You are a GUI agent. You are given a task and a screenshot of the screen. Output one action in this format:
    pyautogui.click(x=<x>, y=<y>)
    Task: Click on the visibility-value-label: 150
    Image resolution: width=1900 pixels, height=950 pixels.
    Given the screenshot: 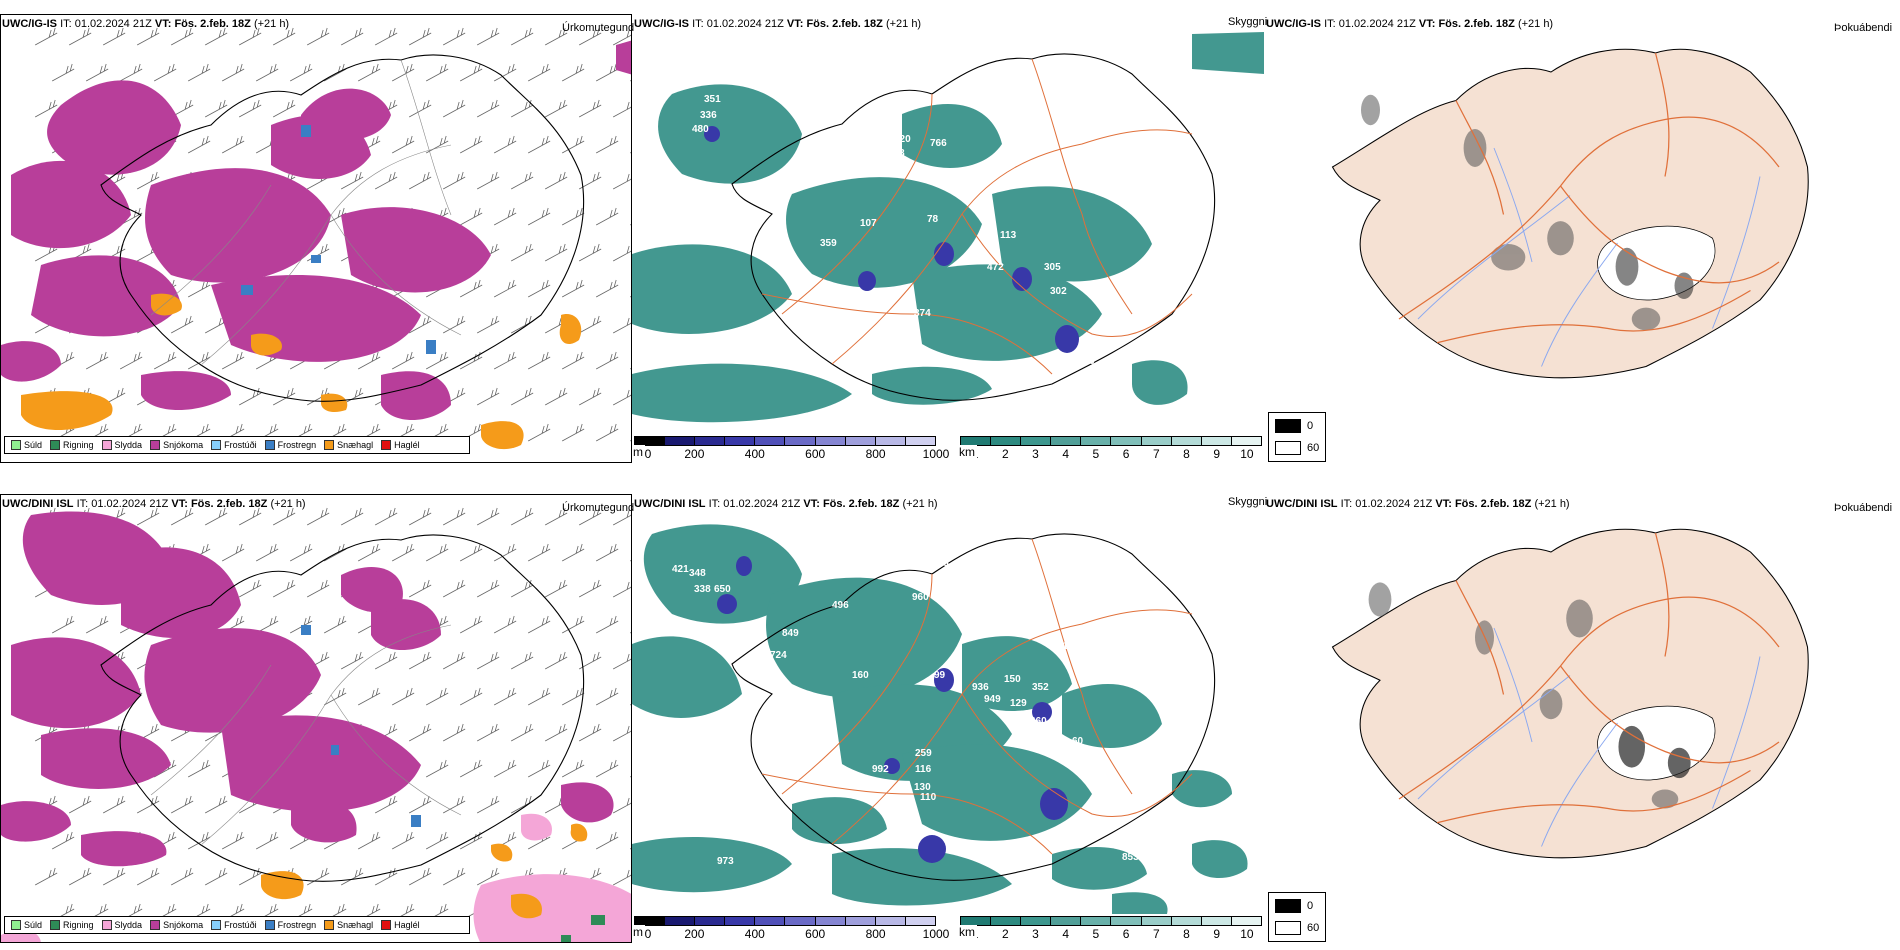 What is the action you would take?
    pyautogui.click(x=1012, y=679)
    